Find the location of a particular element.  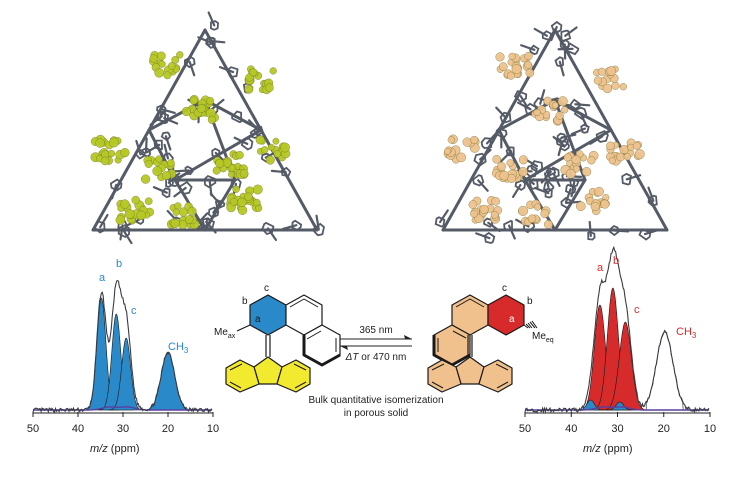

molecule-left-structure: b c a Meax is located at coordinates (277, 338).